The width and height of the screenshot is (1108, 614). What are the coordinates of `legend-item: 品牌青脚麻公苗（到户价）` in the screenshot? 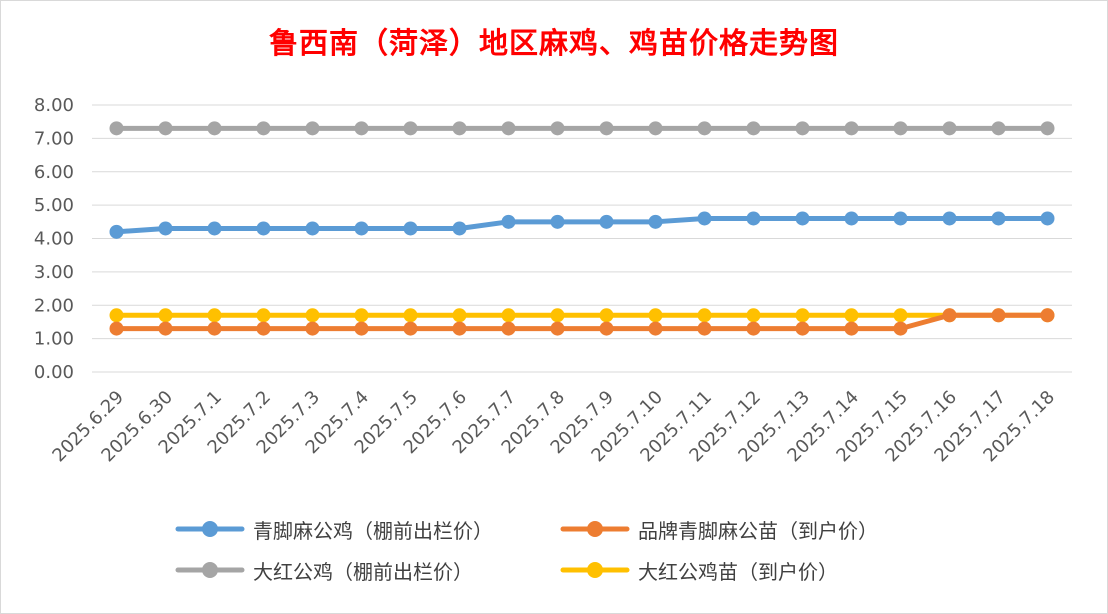 It's located at (719, 529).